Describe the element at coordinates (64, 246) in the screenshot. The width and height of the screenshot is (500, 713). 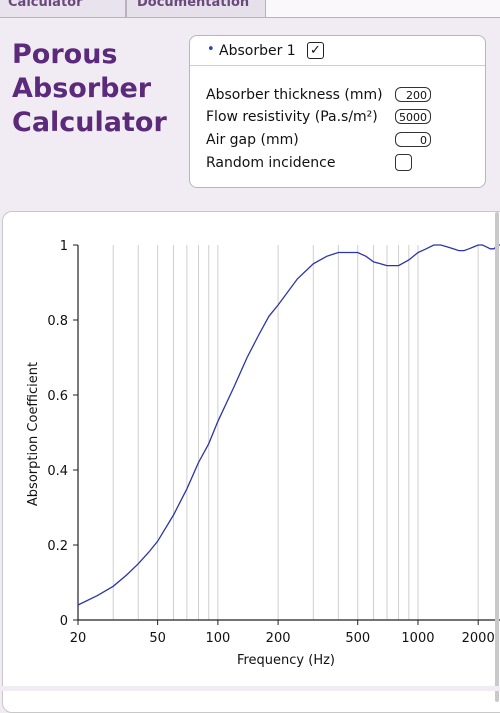
I see `y-tick-label: 1` at that location.